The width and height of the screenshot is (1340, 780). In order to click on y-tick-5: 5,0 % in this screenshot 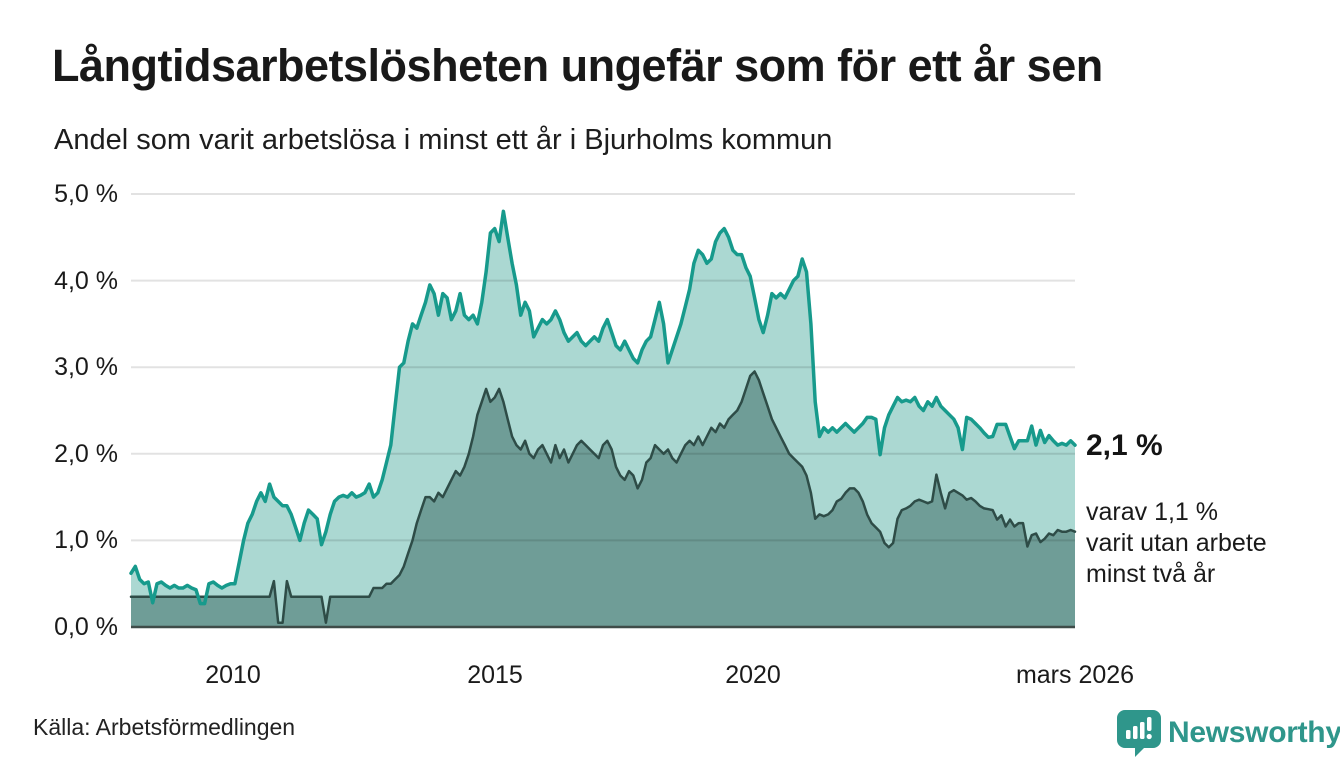, I will do `click(86, 194)`.